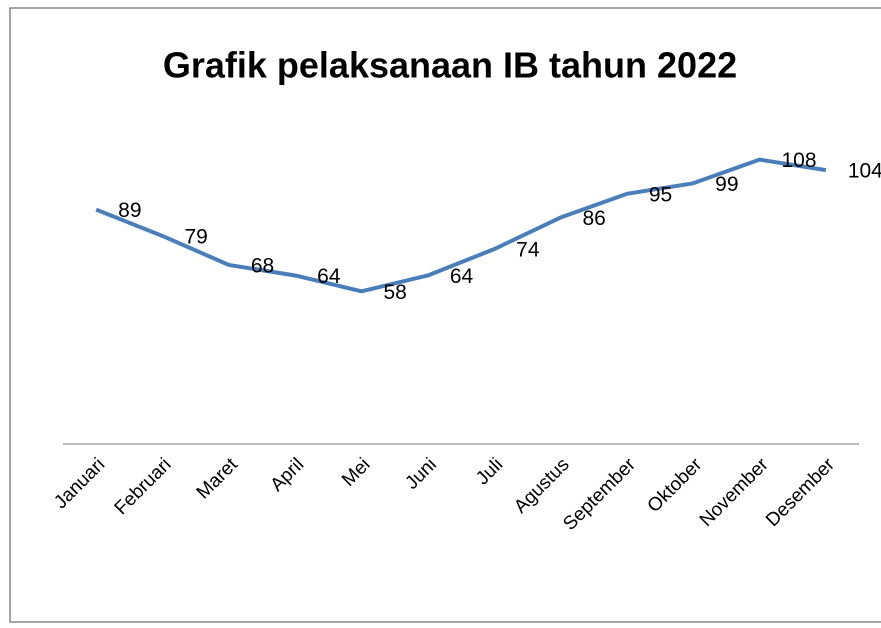 Image resolution: width=881 pixels, height=628 pixels. What do you see at coordinates (799, 160) in the screenshot?
I see `data-label: 108` at bounding box center [799, 160].